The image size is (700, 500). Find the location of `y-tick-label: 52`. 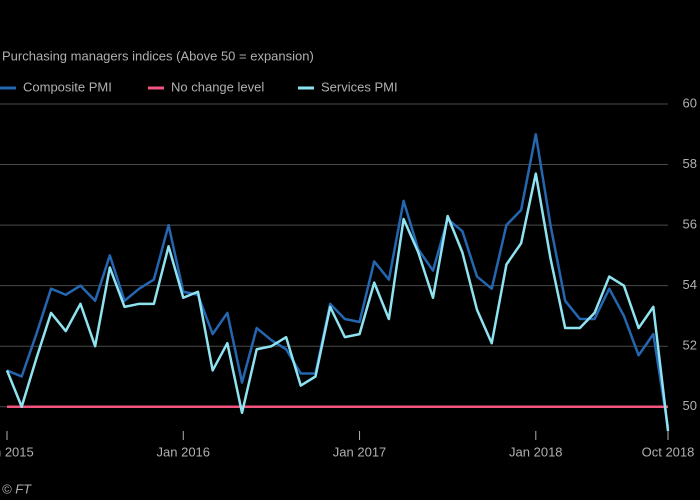

y-tick-label: 52 is located at coordinates (690, 345).